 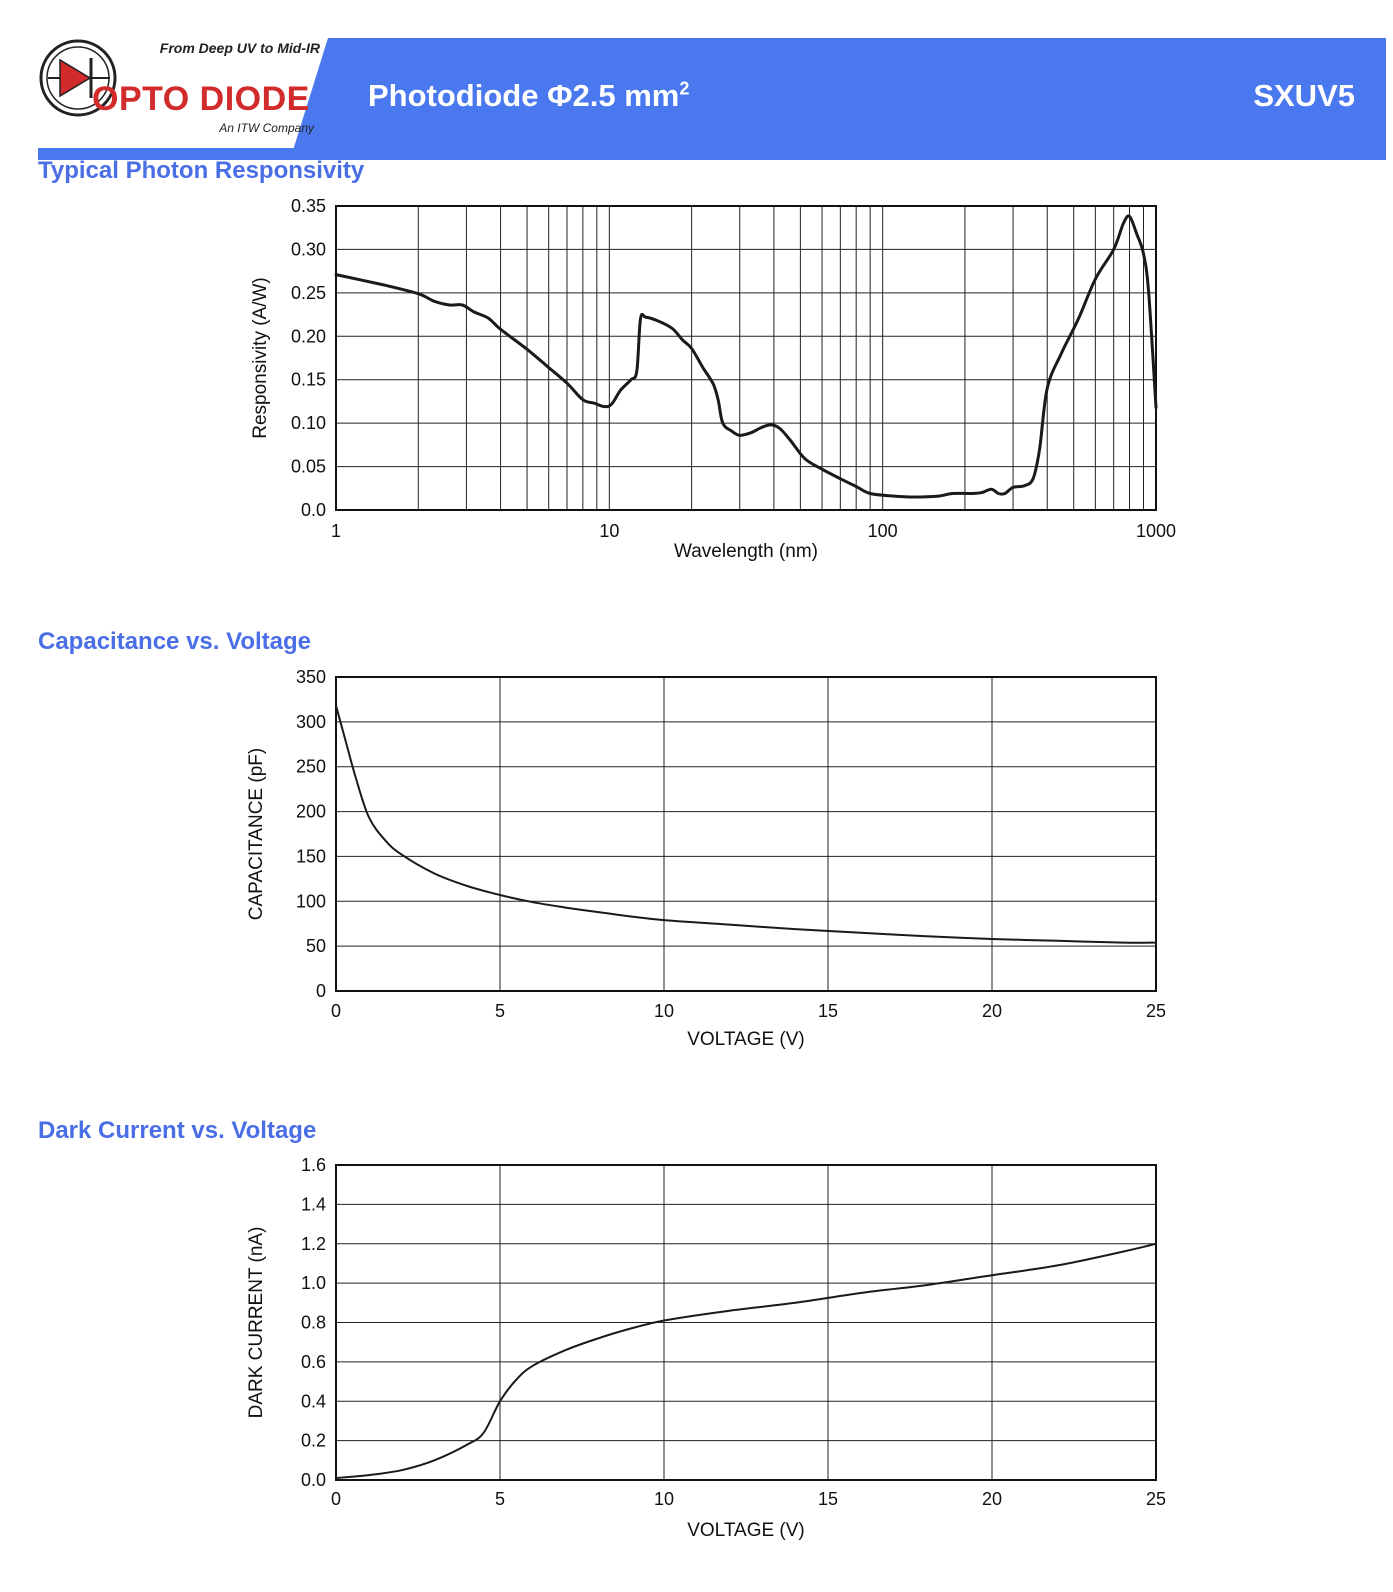 I want to click on y-tick-label: 0.8, so click(x=313, y=1323).